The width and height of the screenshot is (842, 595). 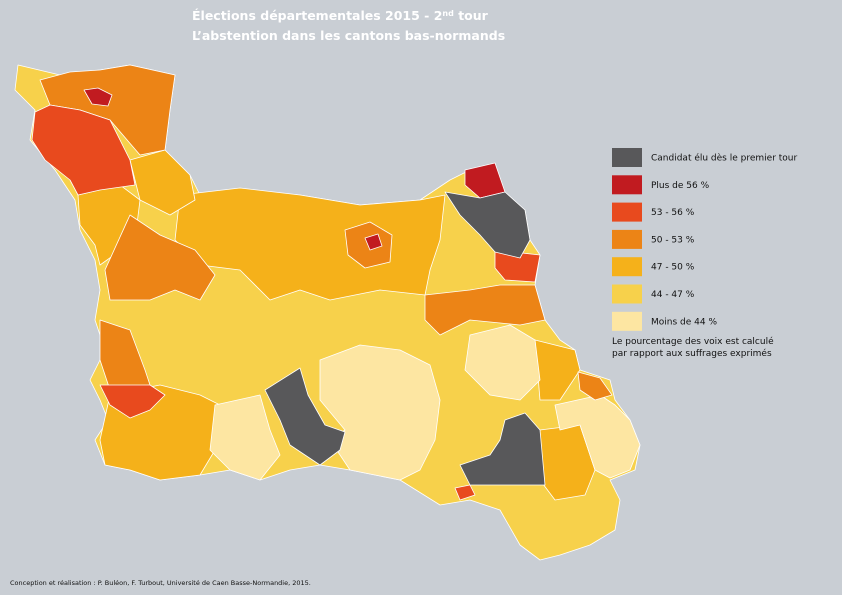 What do you see at coordinates (317, 15) in the screenshot?
I see `title-part: Élections départementales 2015 - 2` at bounding box center [317, 15].